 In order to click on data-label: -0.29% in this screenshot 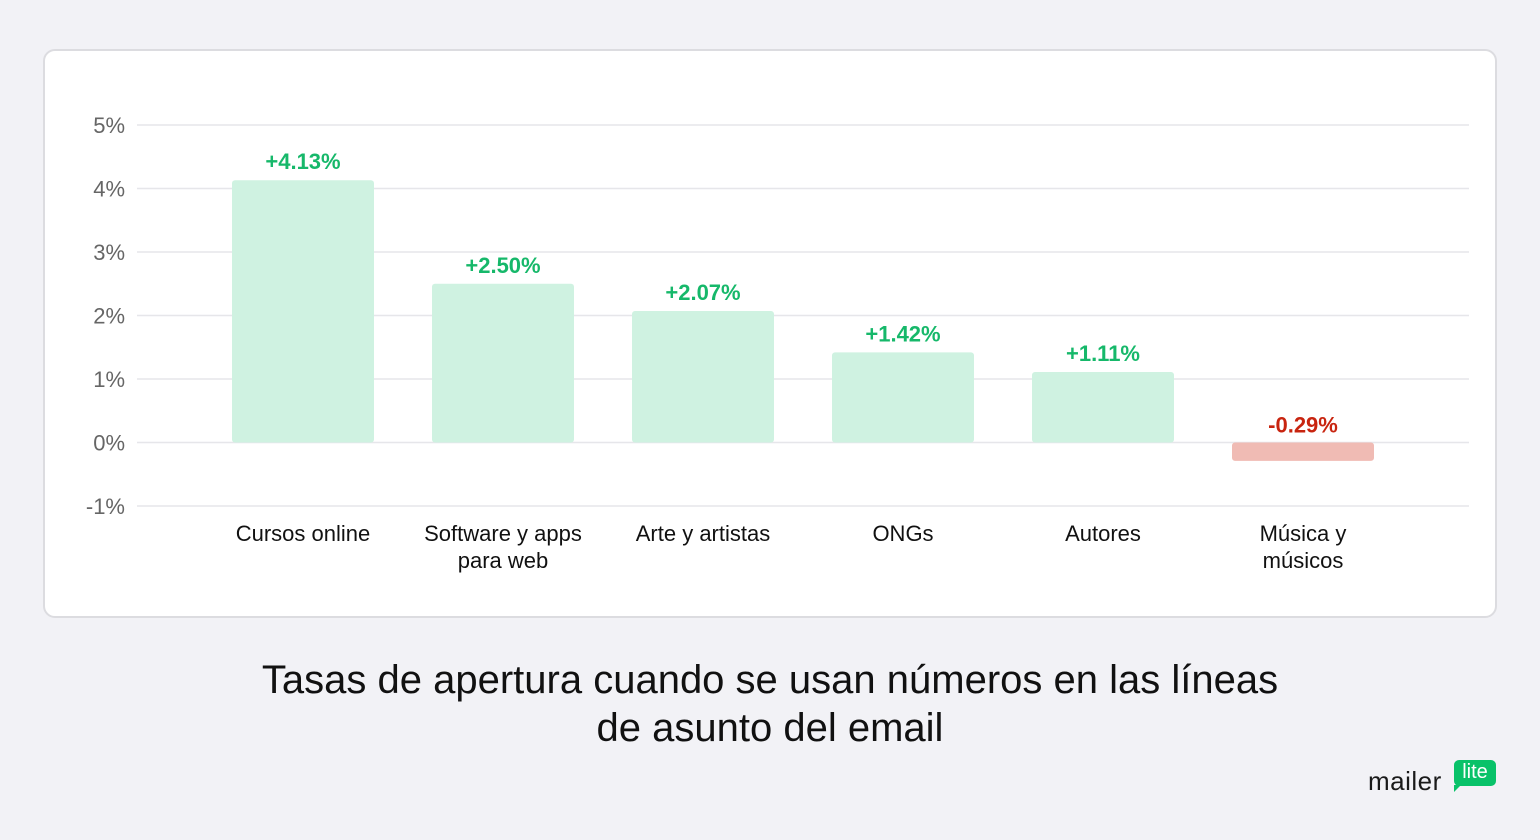, I will do `click(1303, 425)`.